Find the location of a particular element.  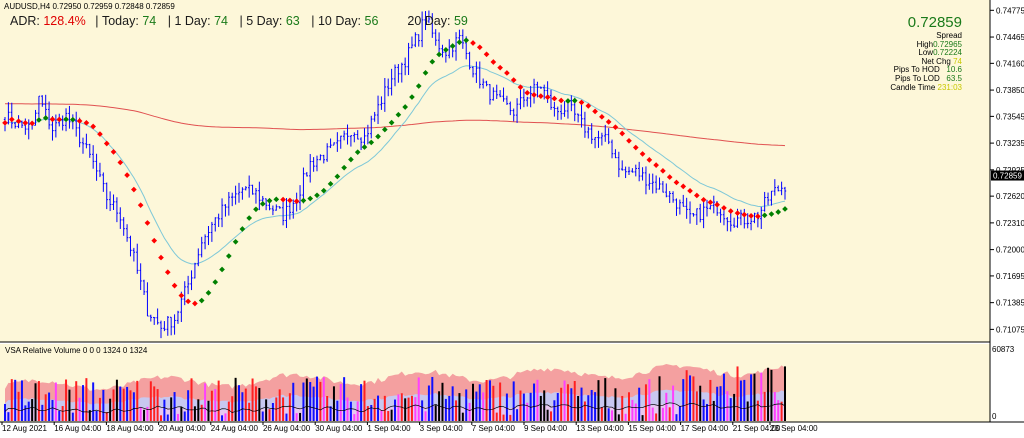

netchg-value: 74 is located at coordinates (957, 61).